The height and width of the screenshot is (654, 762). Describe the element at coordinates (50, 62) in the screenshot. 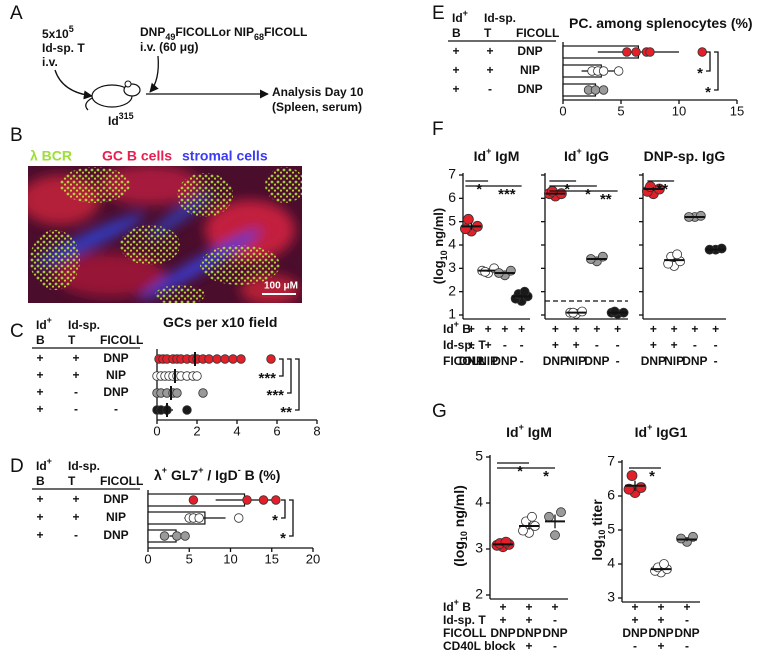

I see `t-route: i.v.` at that location.